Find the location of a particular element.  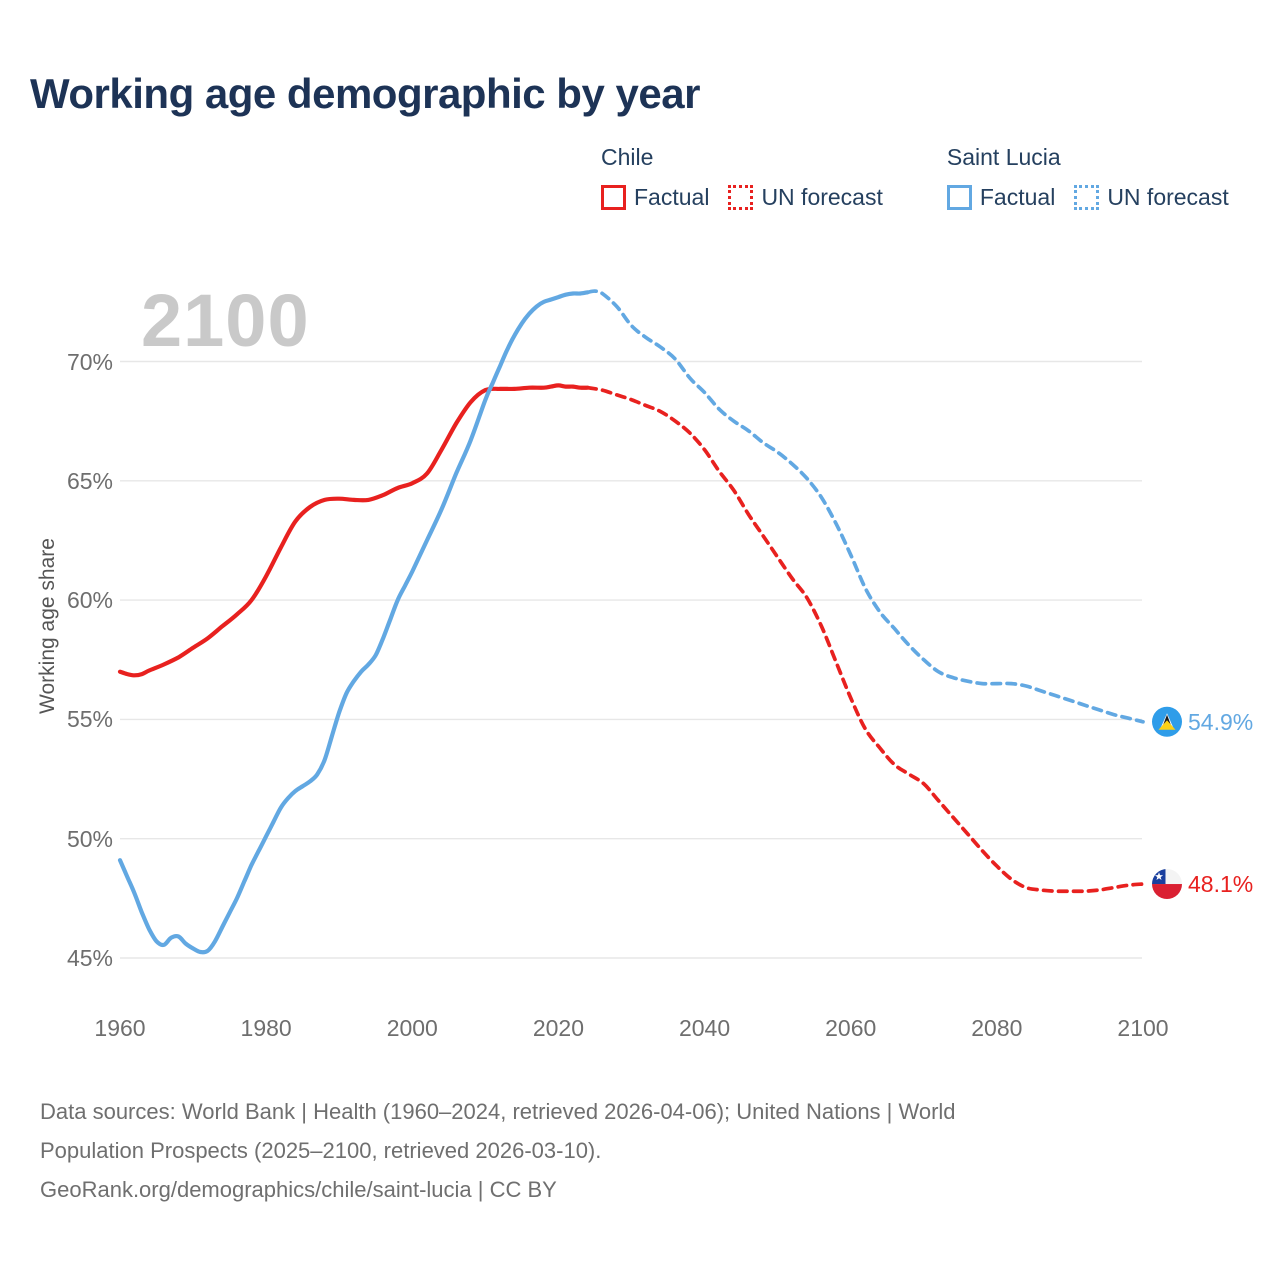

x-tick-label: 2100 is located at coordinates (1143, 1028).